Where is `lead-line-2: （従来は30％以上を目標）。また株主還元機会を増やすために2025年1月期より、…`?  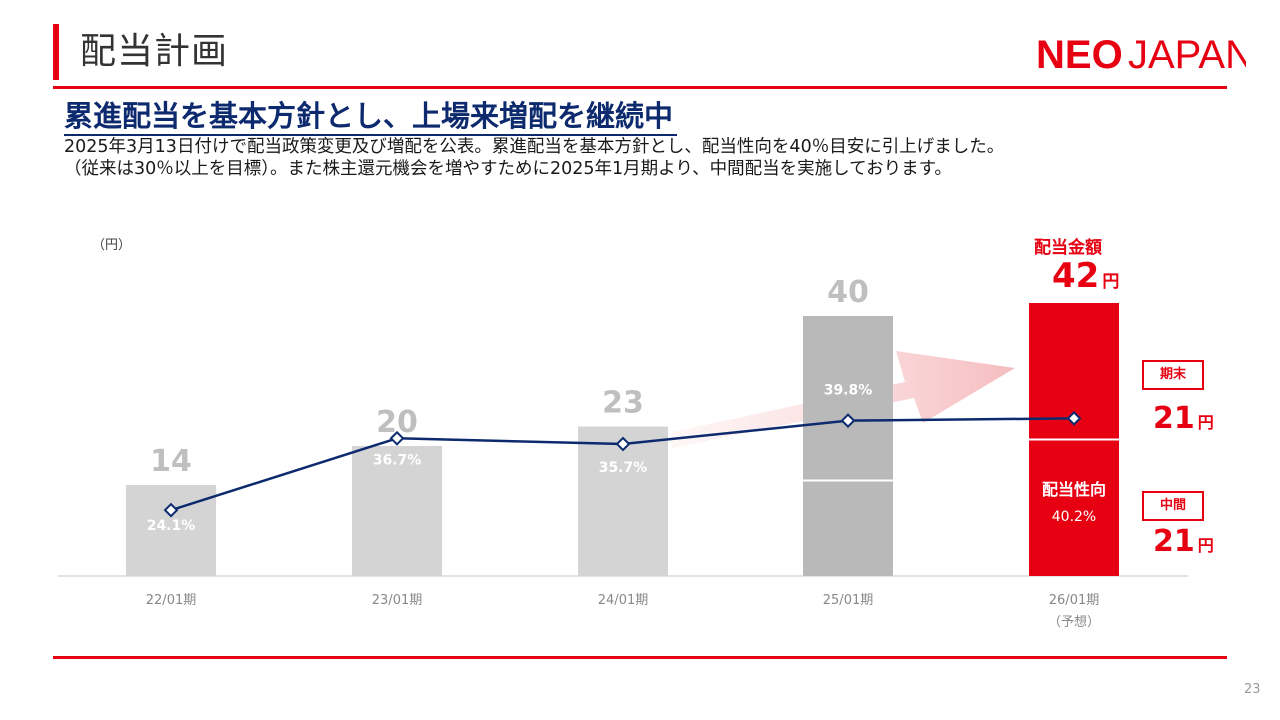
lead-line-2: （従来は30％以上を目標）。また株主還元機会を増やすために2025年1月期より、… is located at coordinates (508, 169).